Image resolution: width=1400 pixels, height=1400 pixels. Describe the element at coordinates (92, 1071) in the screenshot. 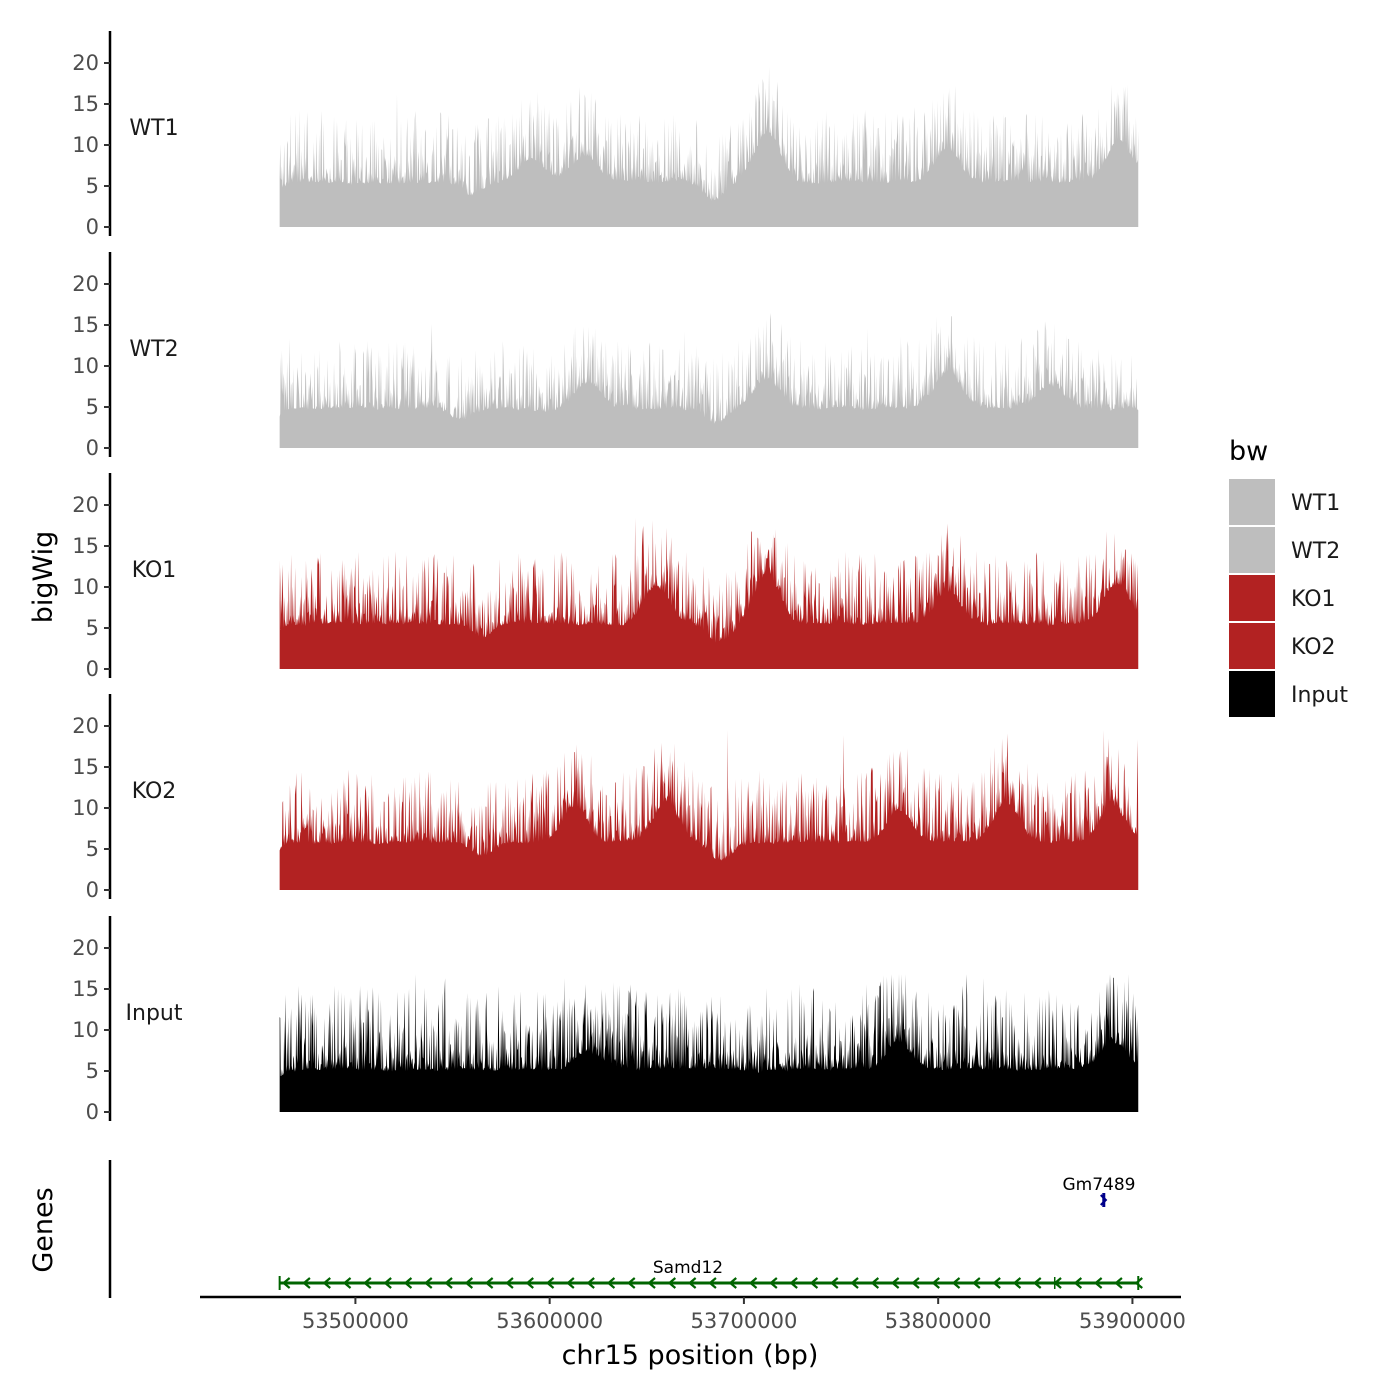

I see `y-tick-label-input-5: 5` at that location.